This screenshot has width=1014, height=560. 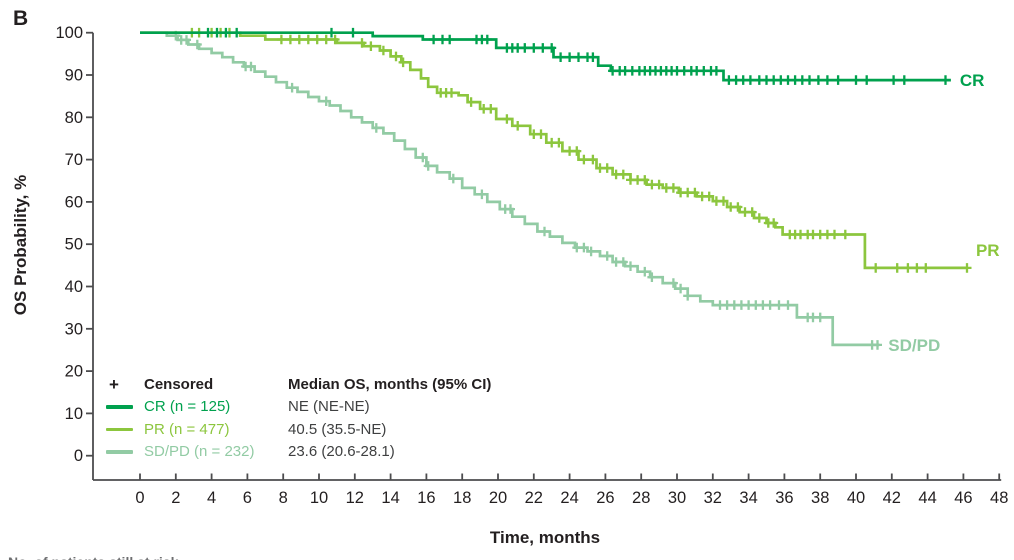 I want to click on legend-median-sdpd: 23.6 (20.6-28.1), so click(x=341, y=452).